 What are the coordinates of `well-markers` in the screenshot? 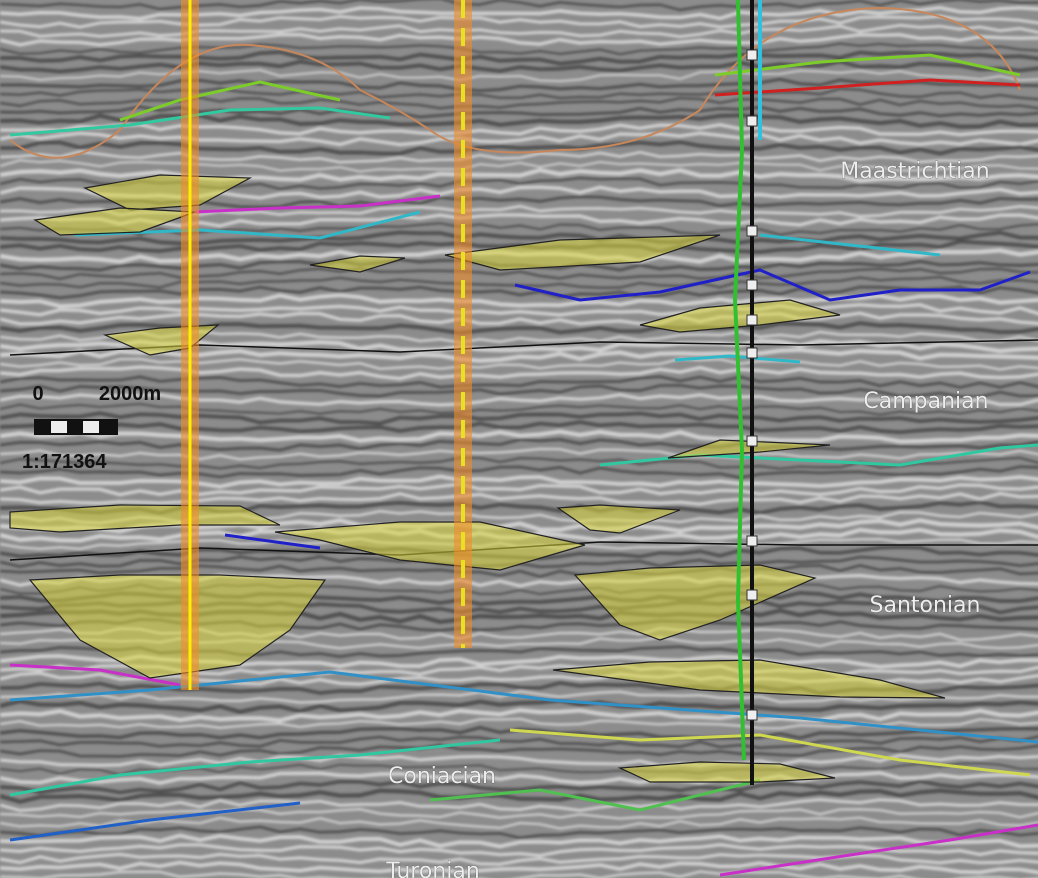 It's located at (752, 385).